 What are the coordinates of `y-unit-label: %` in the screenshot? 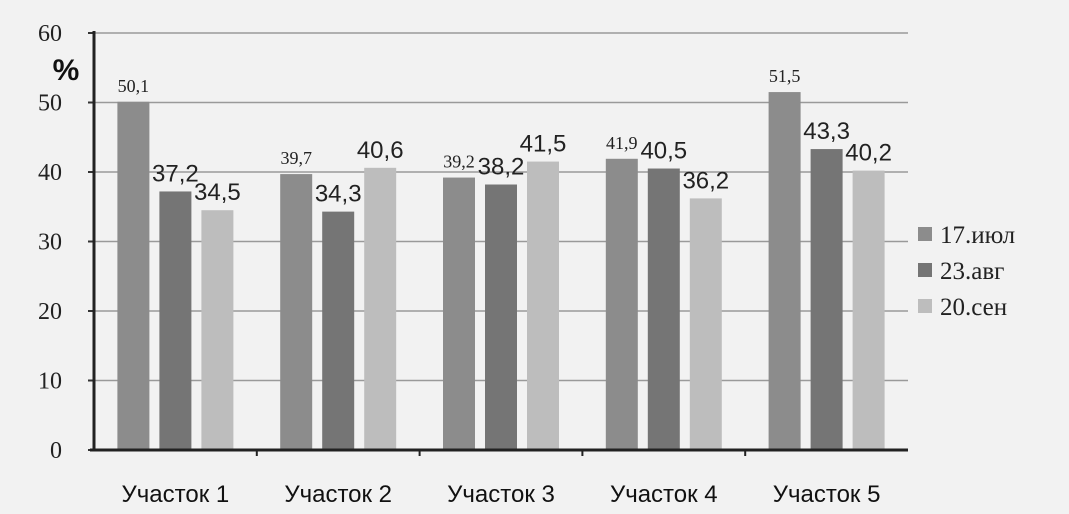 It's located at (66, 70).